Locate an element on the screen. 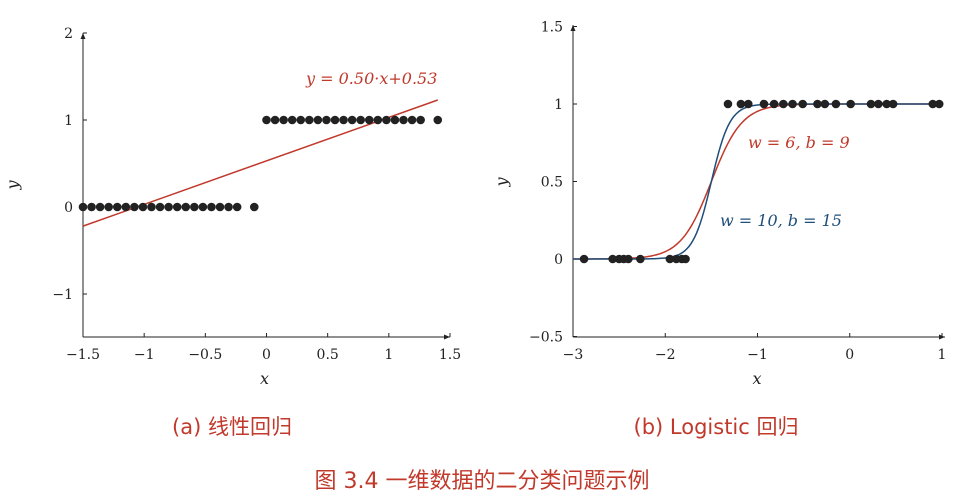 The height and width of the screenshot is (503, 964). x-tick-label: −1.5 is located at coordinates (83, 355).